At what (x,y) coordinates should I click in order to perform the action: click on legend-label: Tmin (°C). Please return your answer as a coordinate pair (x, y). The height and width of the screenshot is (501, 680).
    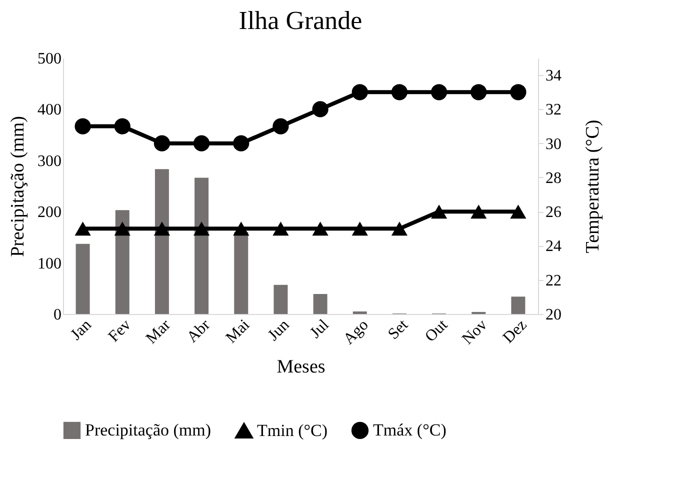
    Looking at the image, I should click on (292, 430).